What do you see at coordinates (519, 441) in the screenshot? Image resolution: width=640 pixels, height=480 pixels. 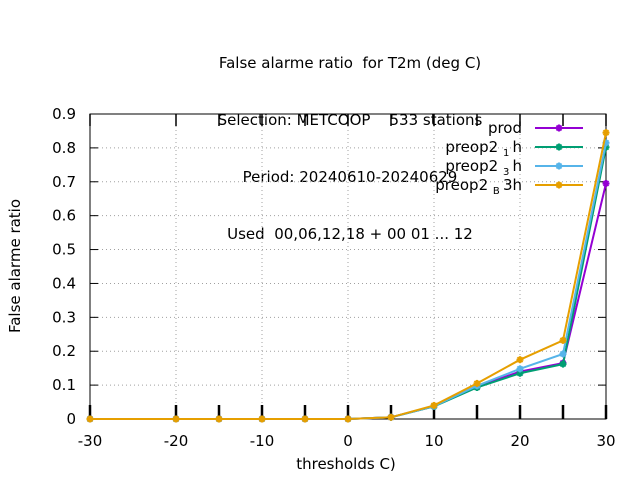 I see `x-tick-label: 20` at bounding box center [519, 441].